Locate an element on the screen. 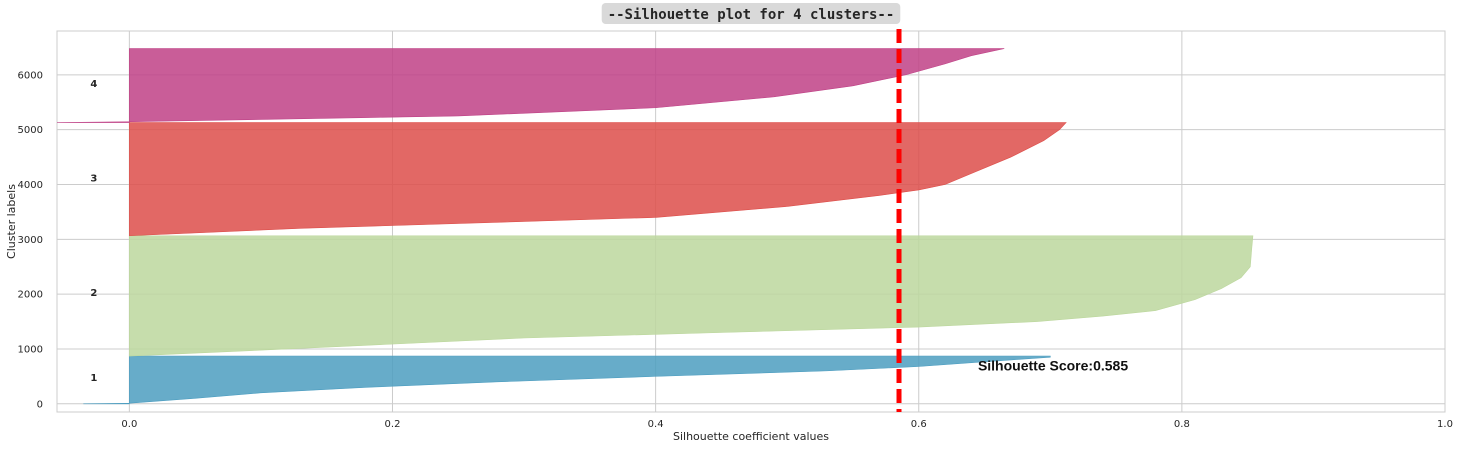 The image size is (1459, 449). y-tick-label: 2000 is located at coordinates (30, 295).